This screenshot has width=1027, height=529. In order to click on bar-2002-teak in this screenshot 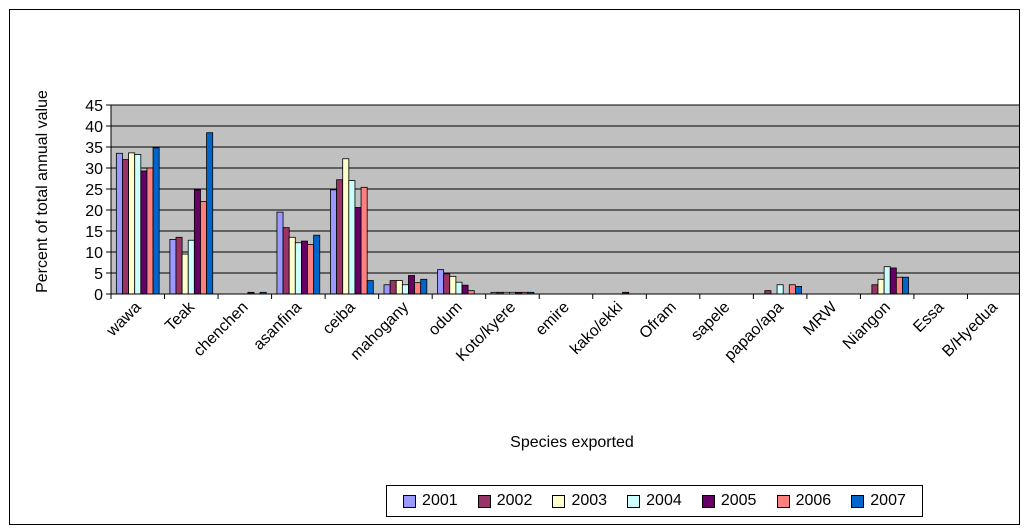, I will do `click(179, 265)`.